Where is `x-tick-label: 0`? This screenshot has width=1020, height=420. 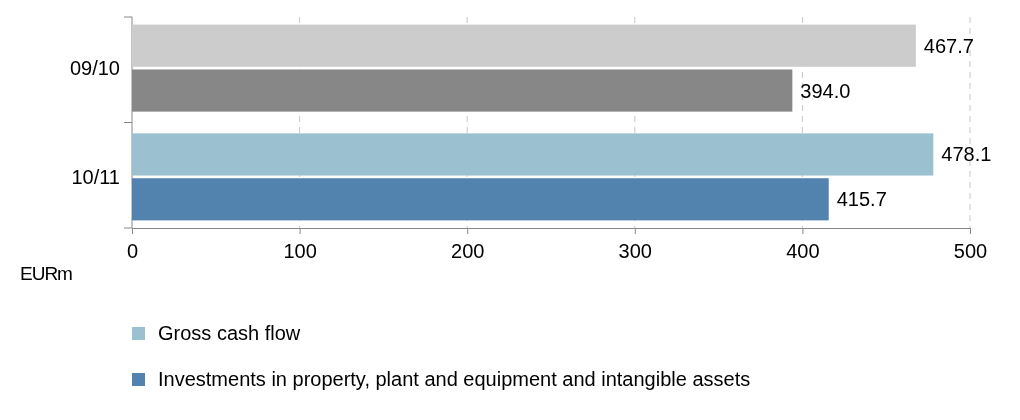
x-tick-label: 0 is located at coordinates (132, 251).